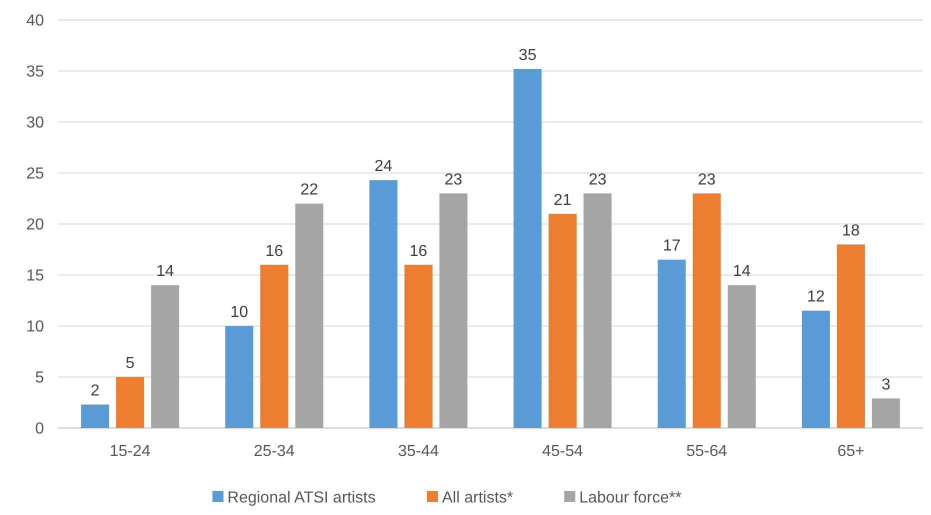 This screenshot has width=931, height=515. Describe the element at coordinates (130, 363) in the screenshot. I see `data-label: 5` at that location.